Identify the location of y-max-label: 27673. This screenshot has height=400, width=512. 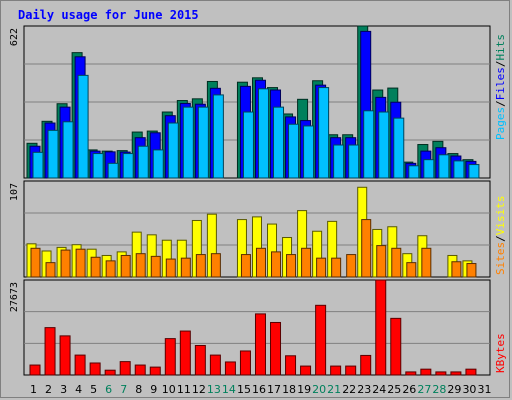
(14, 297).